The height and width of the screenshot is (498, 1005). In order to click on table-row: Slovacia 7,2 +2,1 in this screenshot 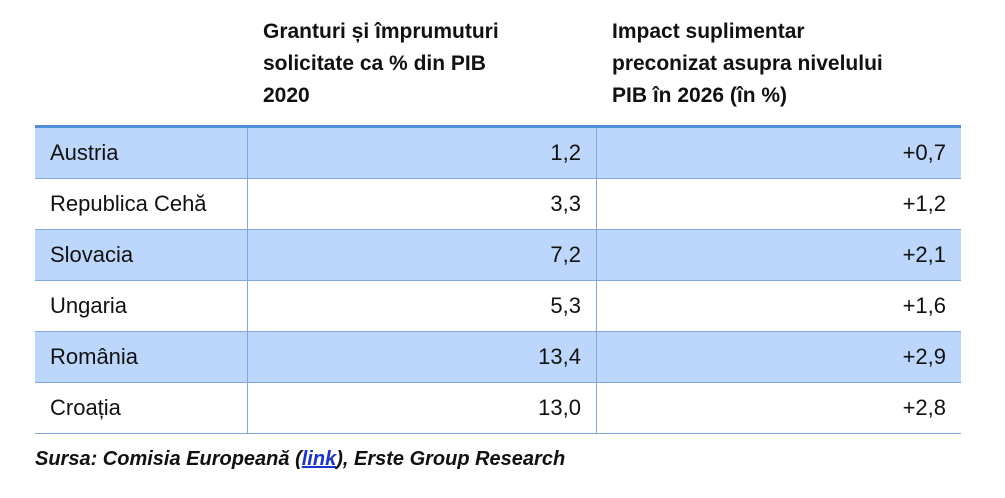, I will do `click(498, 255)`.